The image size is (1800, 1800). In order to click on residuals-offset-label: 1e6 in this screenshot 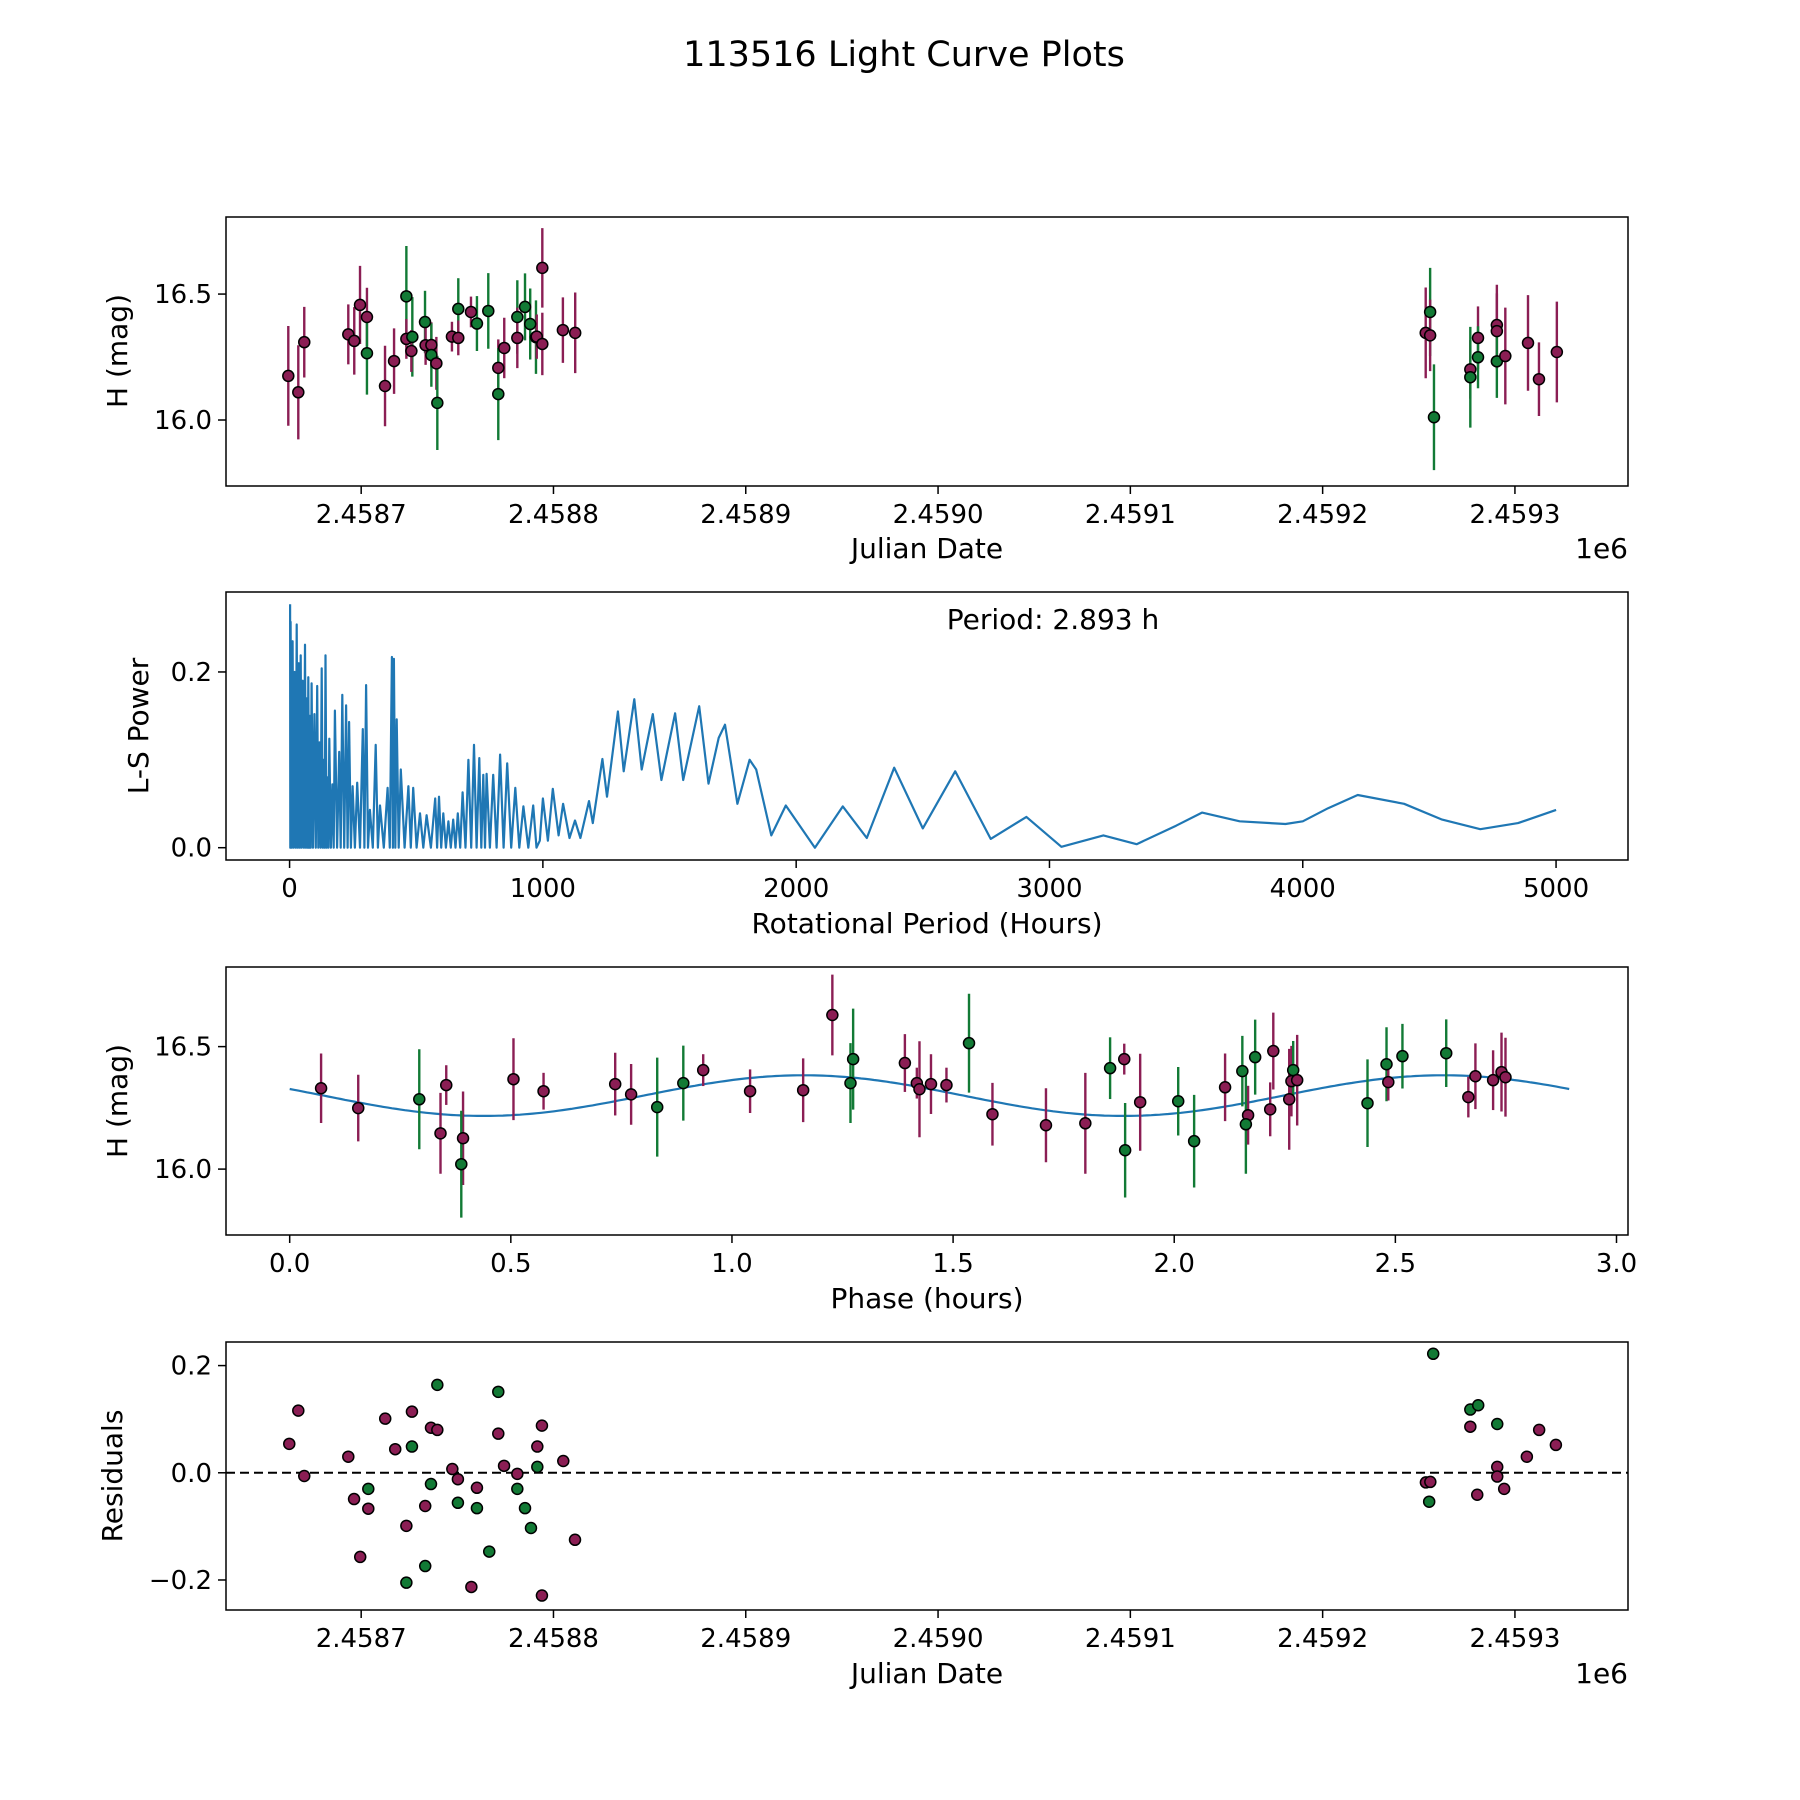, I will do `click(1601, 1673)`.